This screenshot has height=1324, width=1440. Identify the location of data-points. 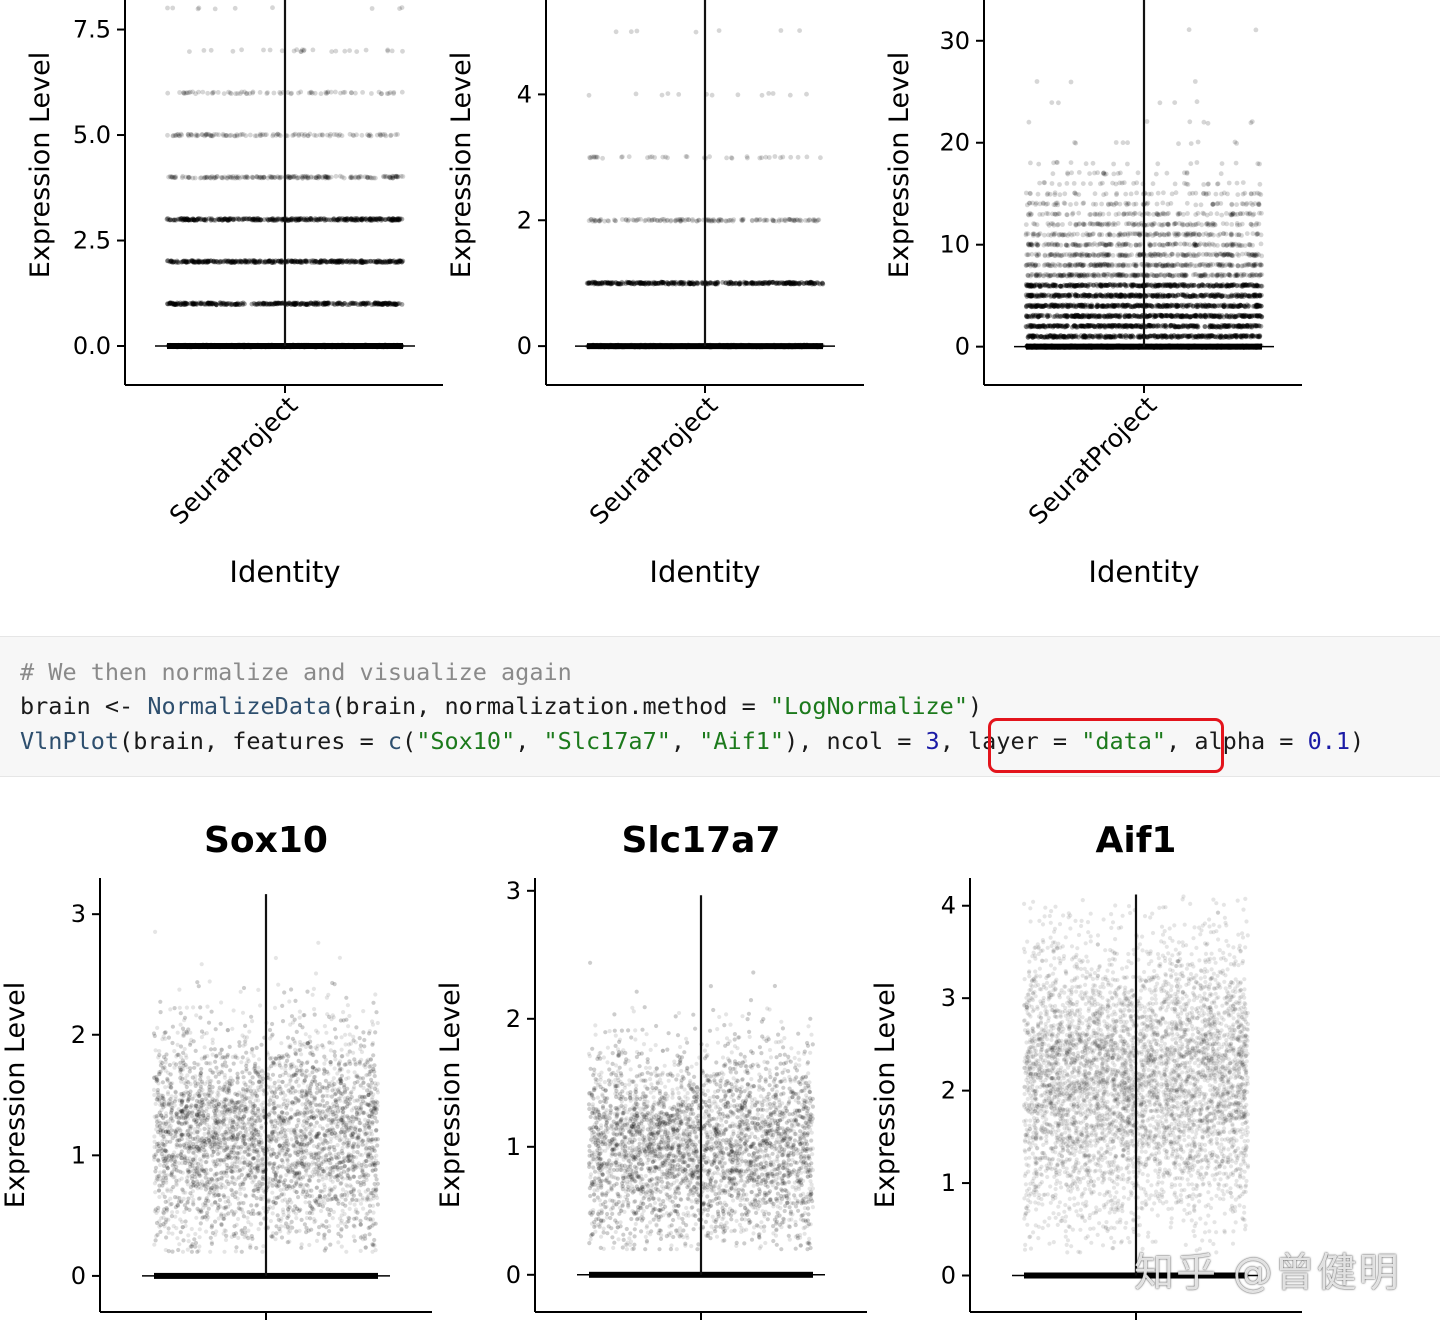
(285, 177).